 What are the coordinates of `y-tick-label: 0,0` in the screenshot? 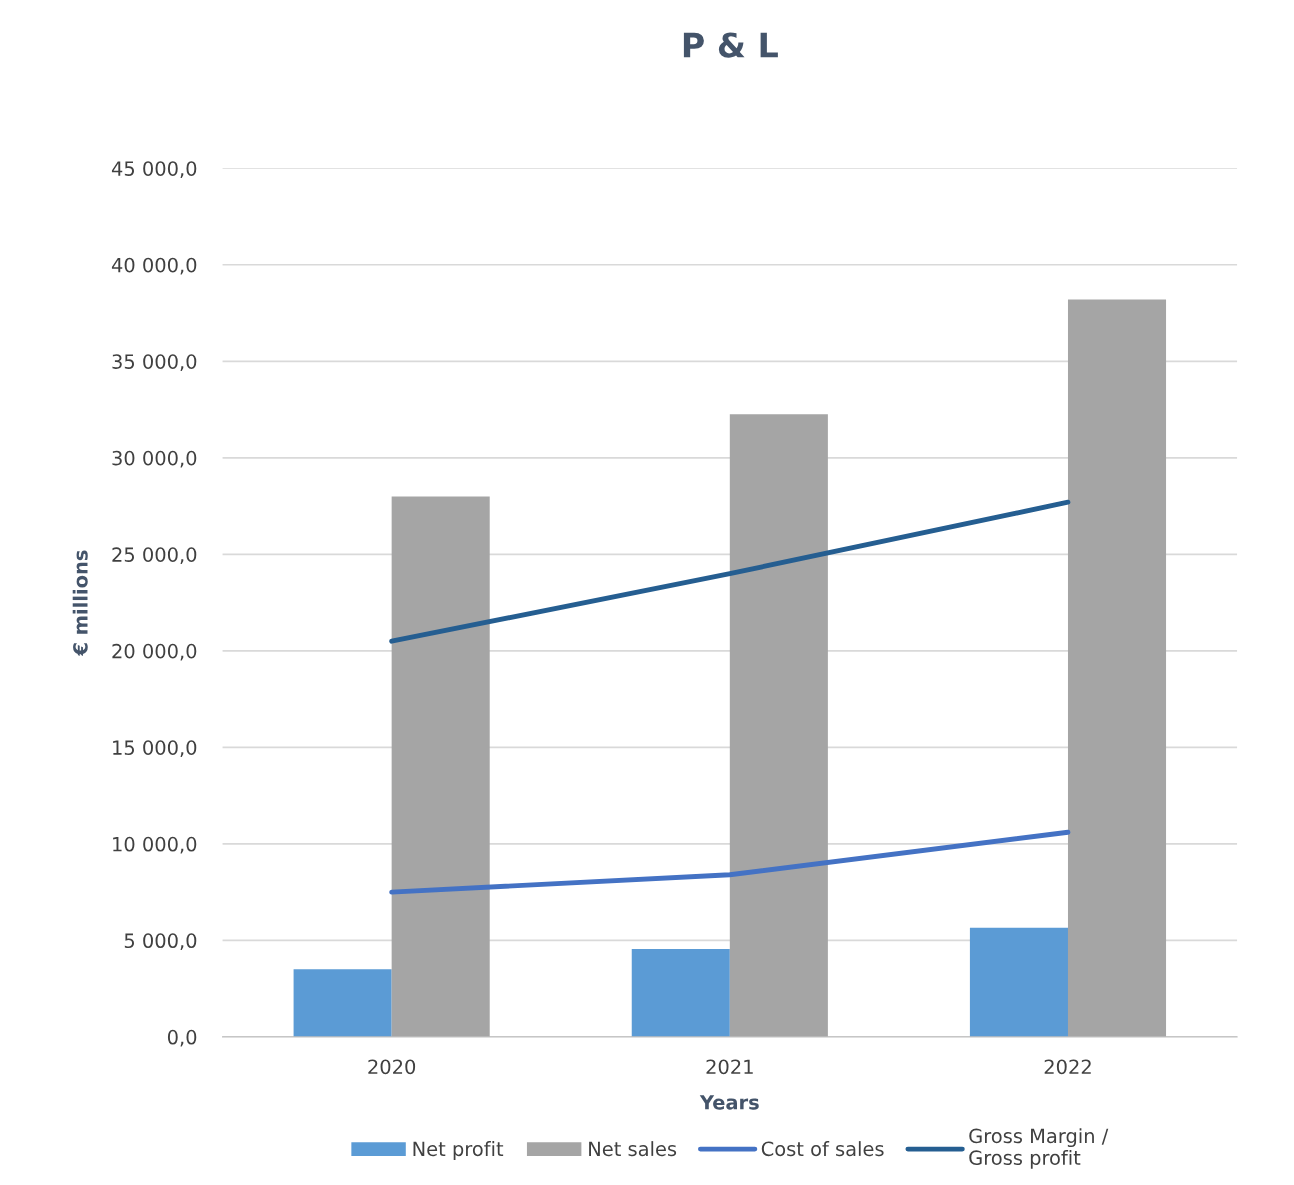 It's located at (182, 1038).